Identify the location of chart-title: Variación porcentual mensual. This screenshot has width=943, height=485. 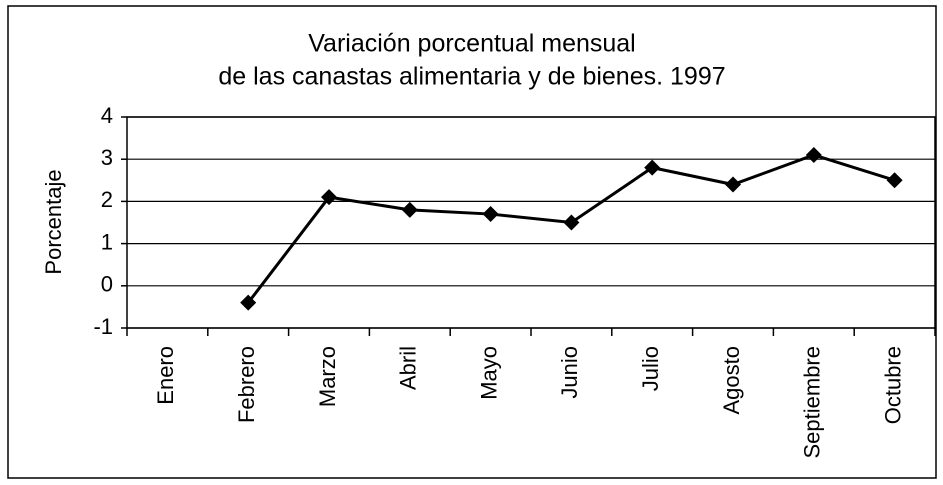
(472, 44).